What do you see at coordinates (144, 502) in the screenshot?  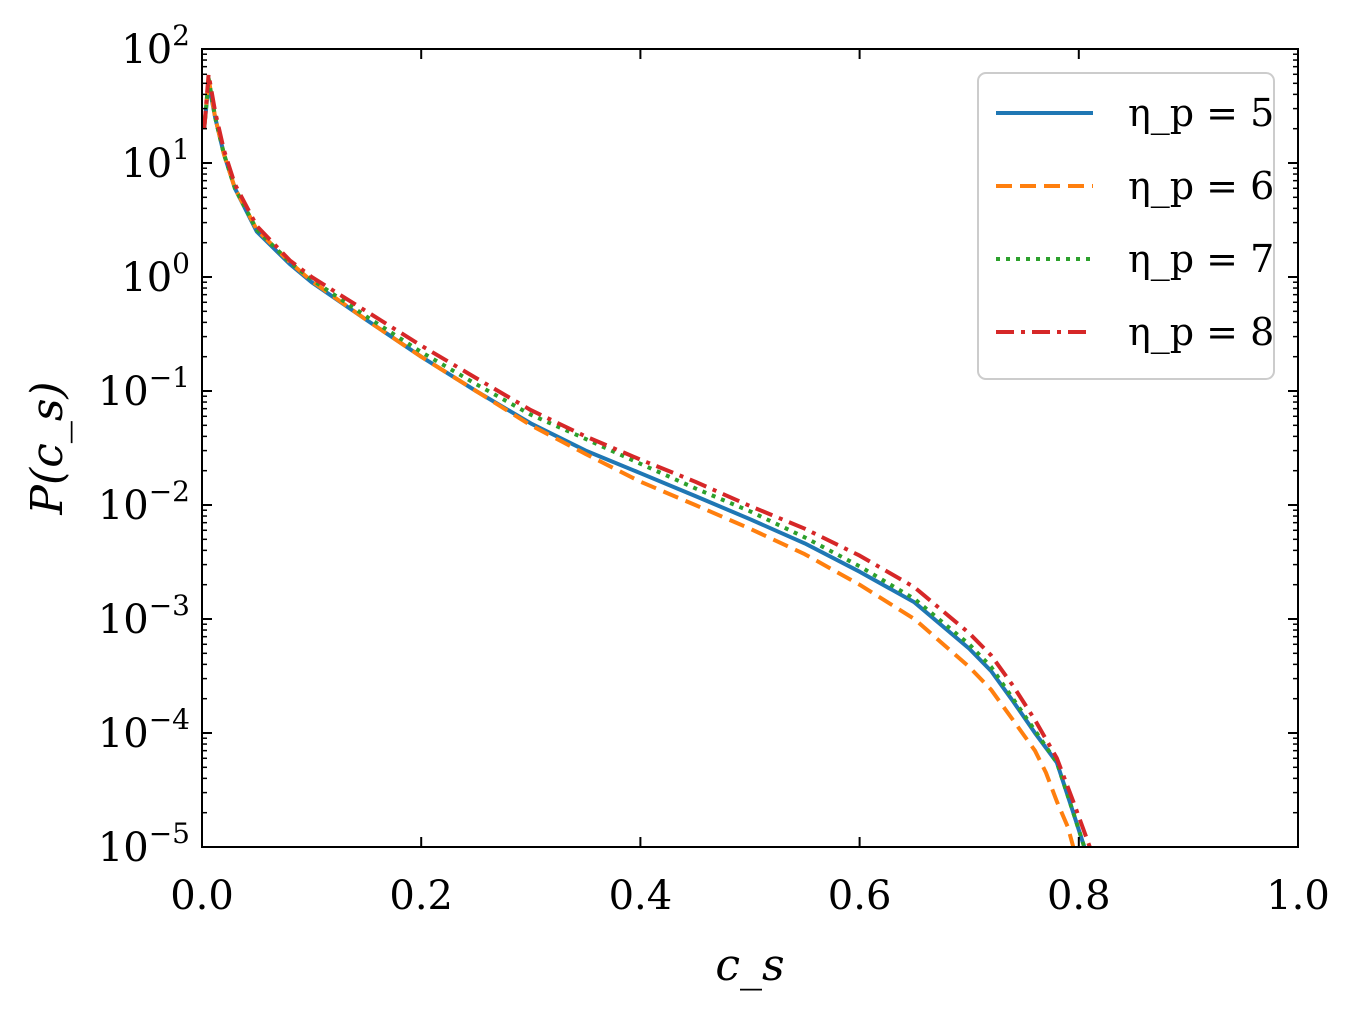 I see `y-tick-label: 10⁻²` at bounding box center [144, 502].